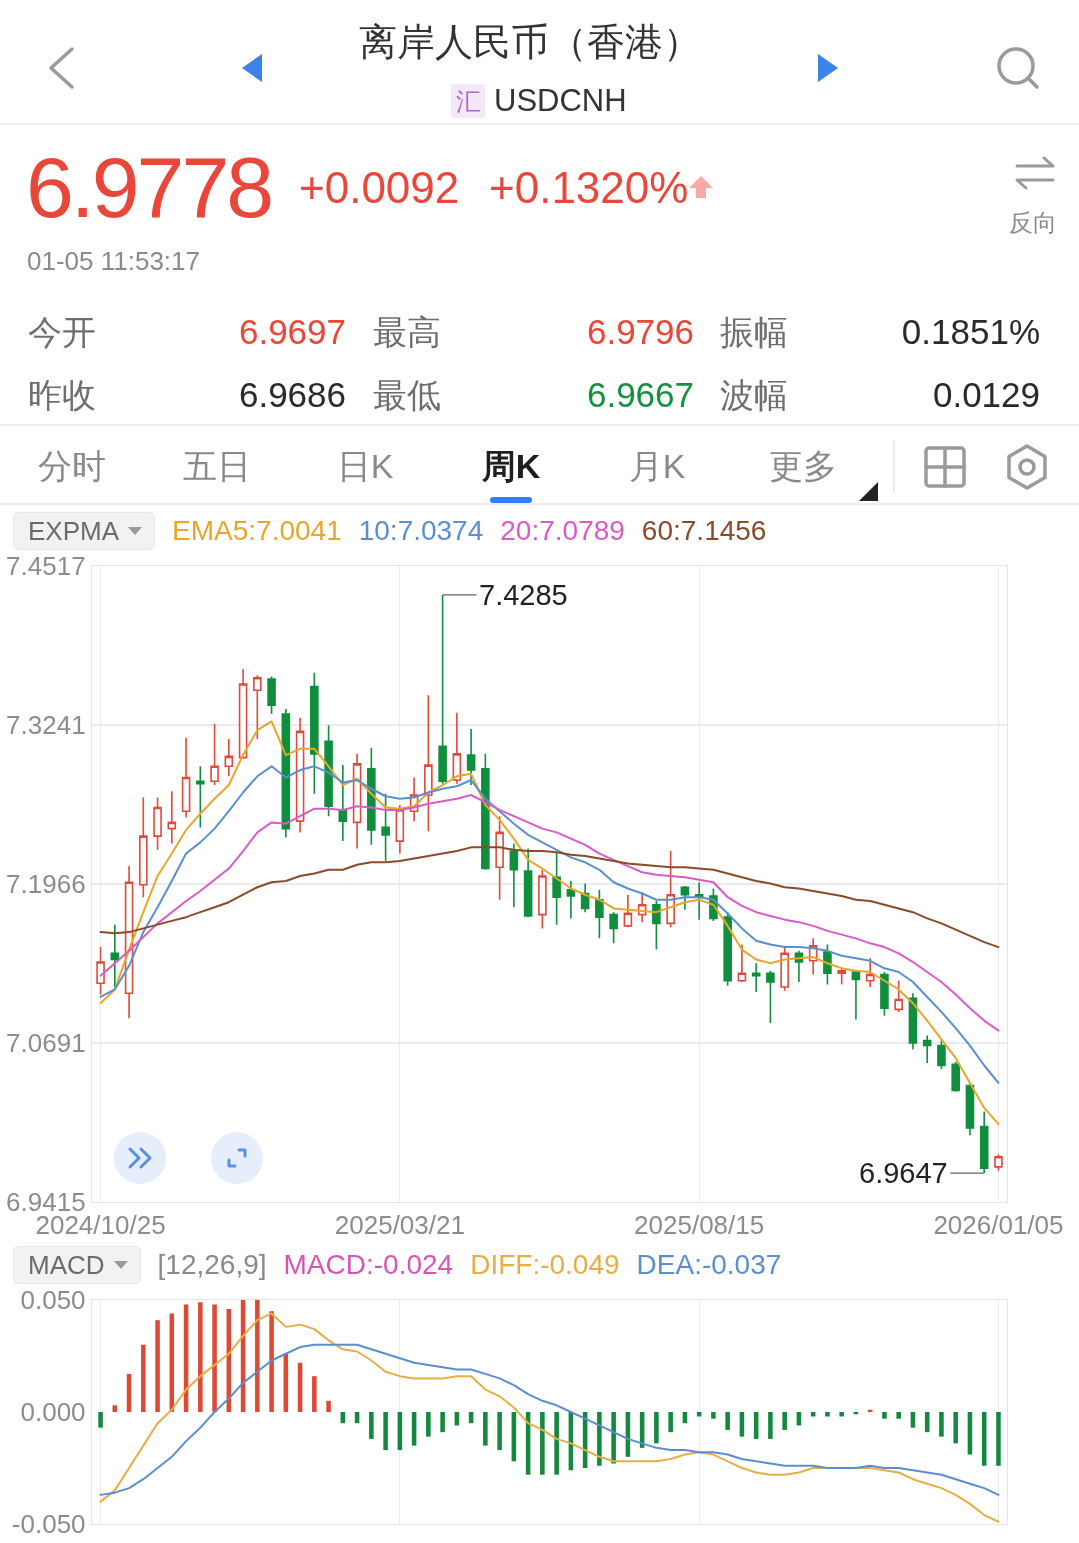 The height and width of the screenshot is (1543, 1079). I want to click on dropdown-box: EXPMA, so click(84, 531).